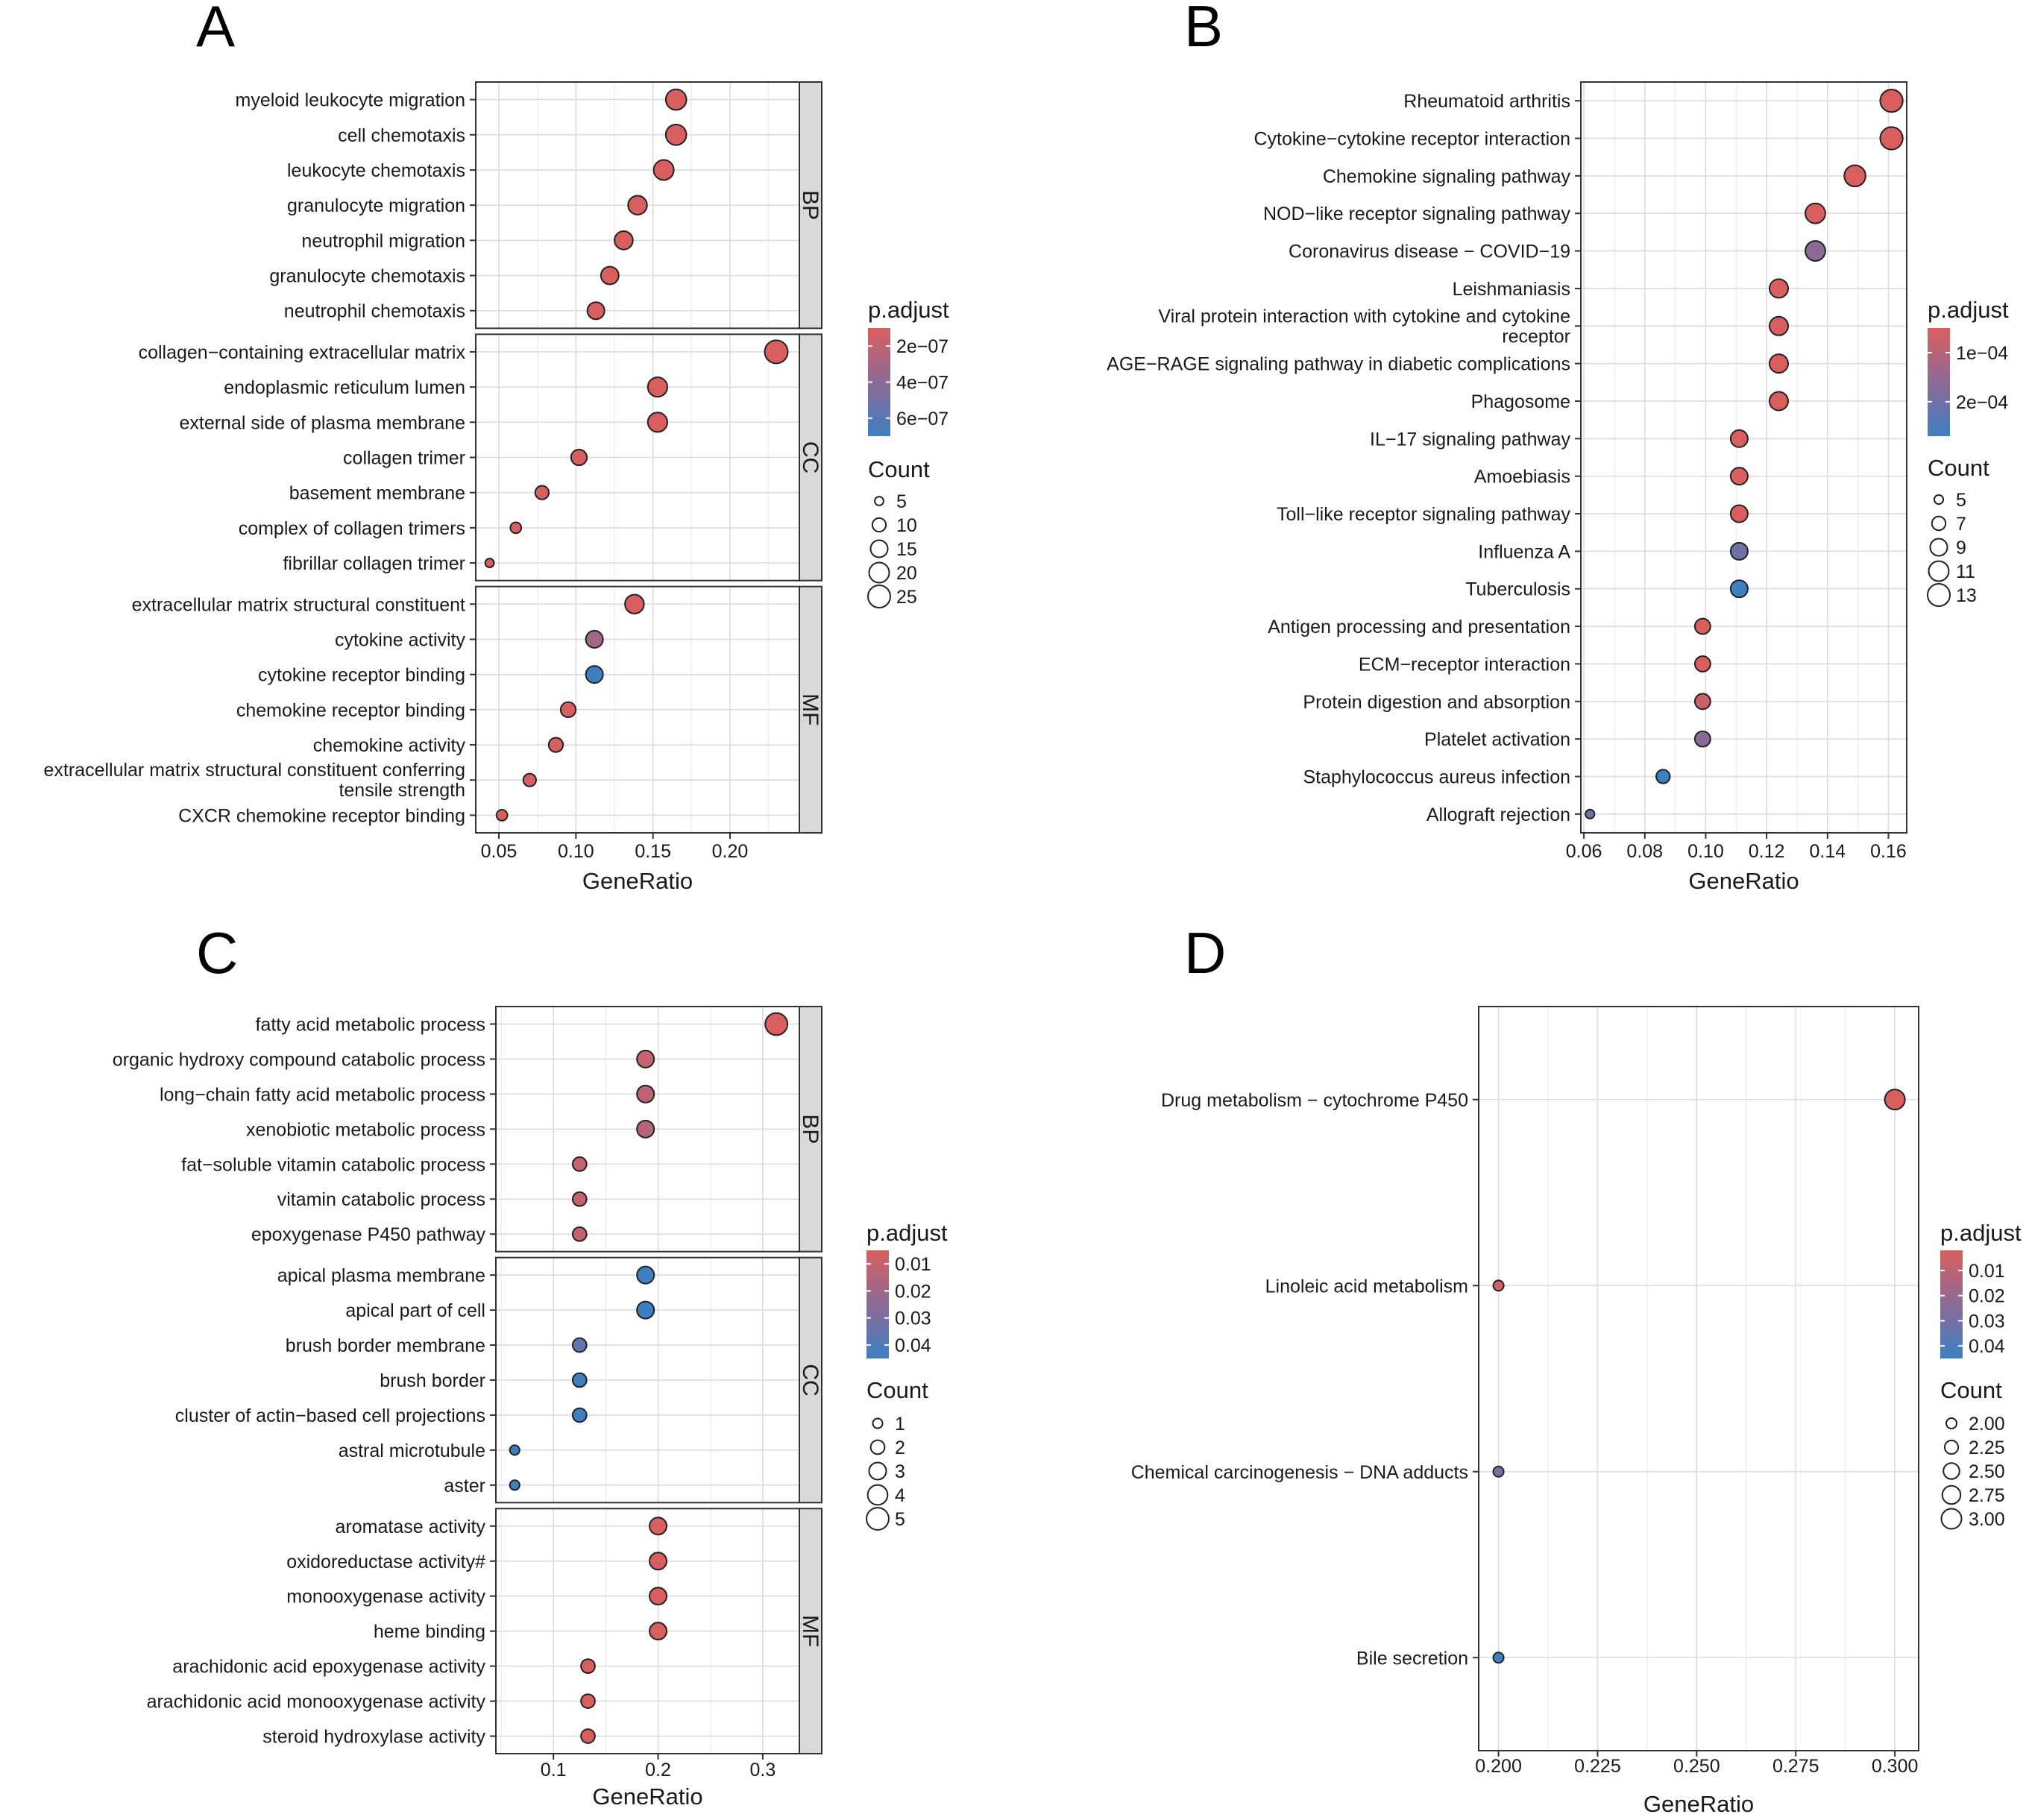 This screenshot has width=2029, height=1820. Describe the element at coordinates (1888, 851) in the screenshot. I see `x-tick-label: 0.16` at that location.